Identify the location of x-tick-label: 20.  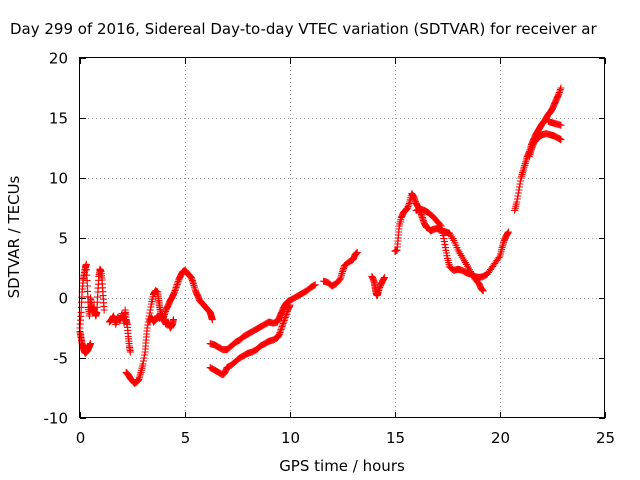
(500, 438).